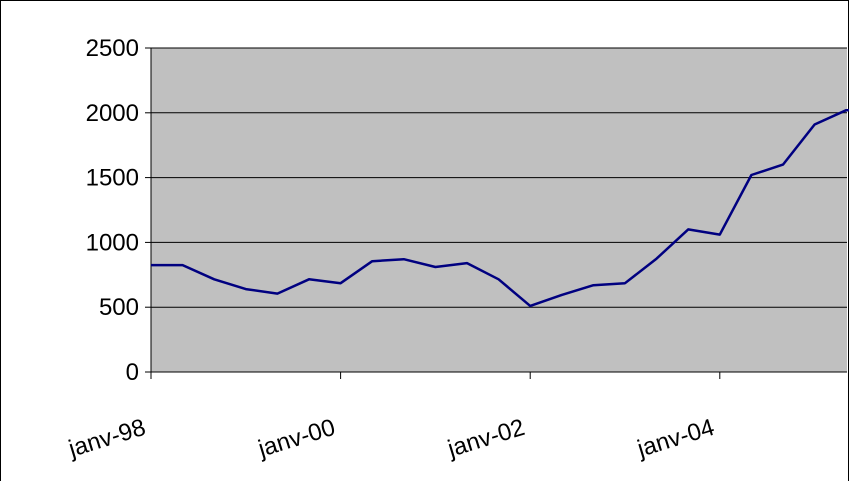  I want to click on x-tick-label: janv-02, so click(486, 438).